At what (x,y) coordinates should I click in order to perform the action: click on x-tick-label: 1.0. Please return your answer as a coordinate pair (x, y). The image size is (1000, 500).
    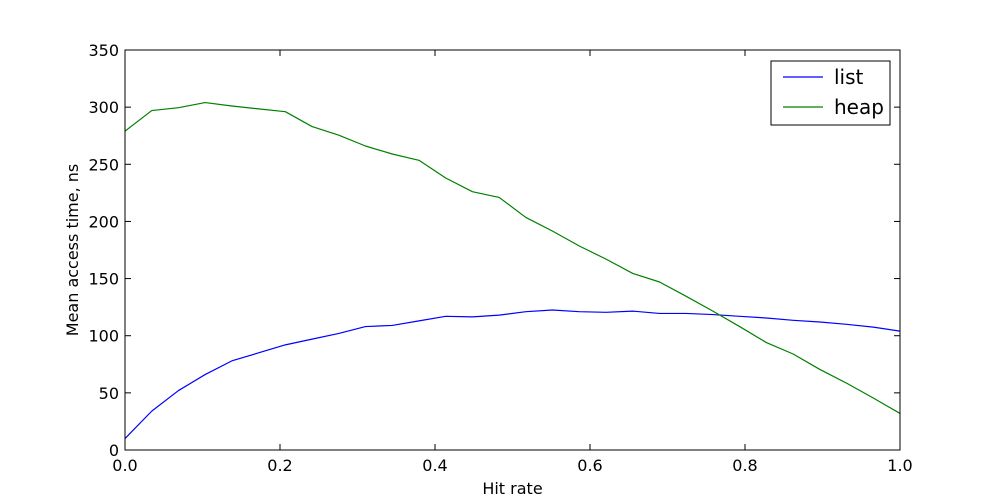
    Looking at the image, I should click on (899, 465).